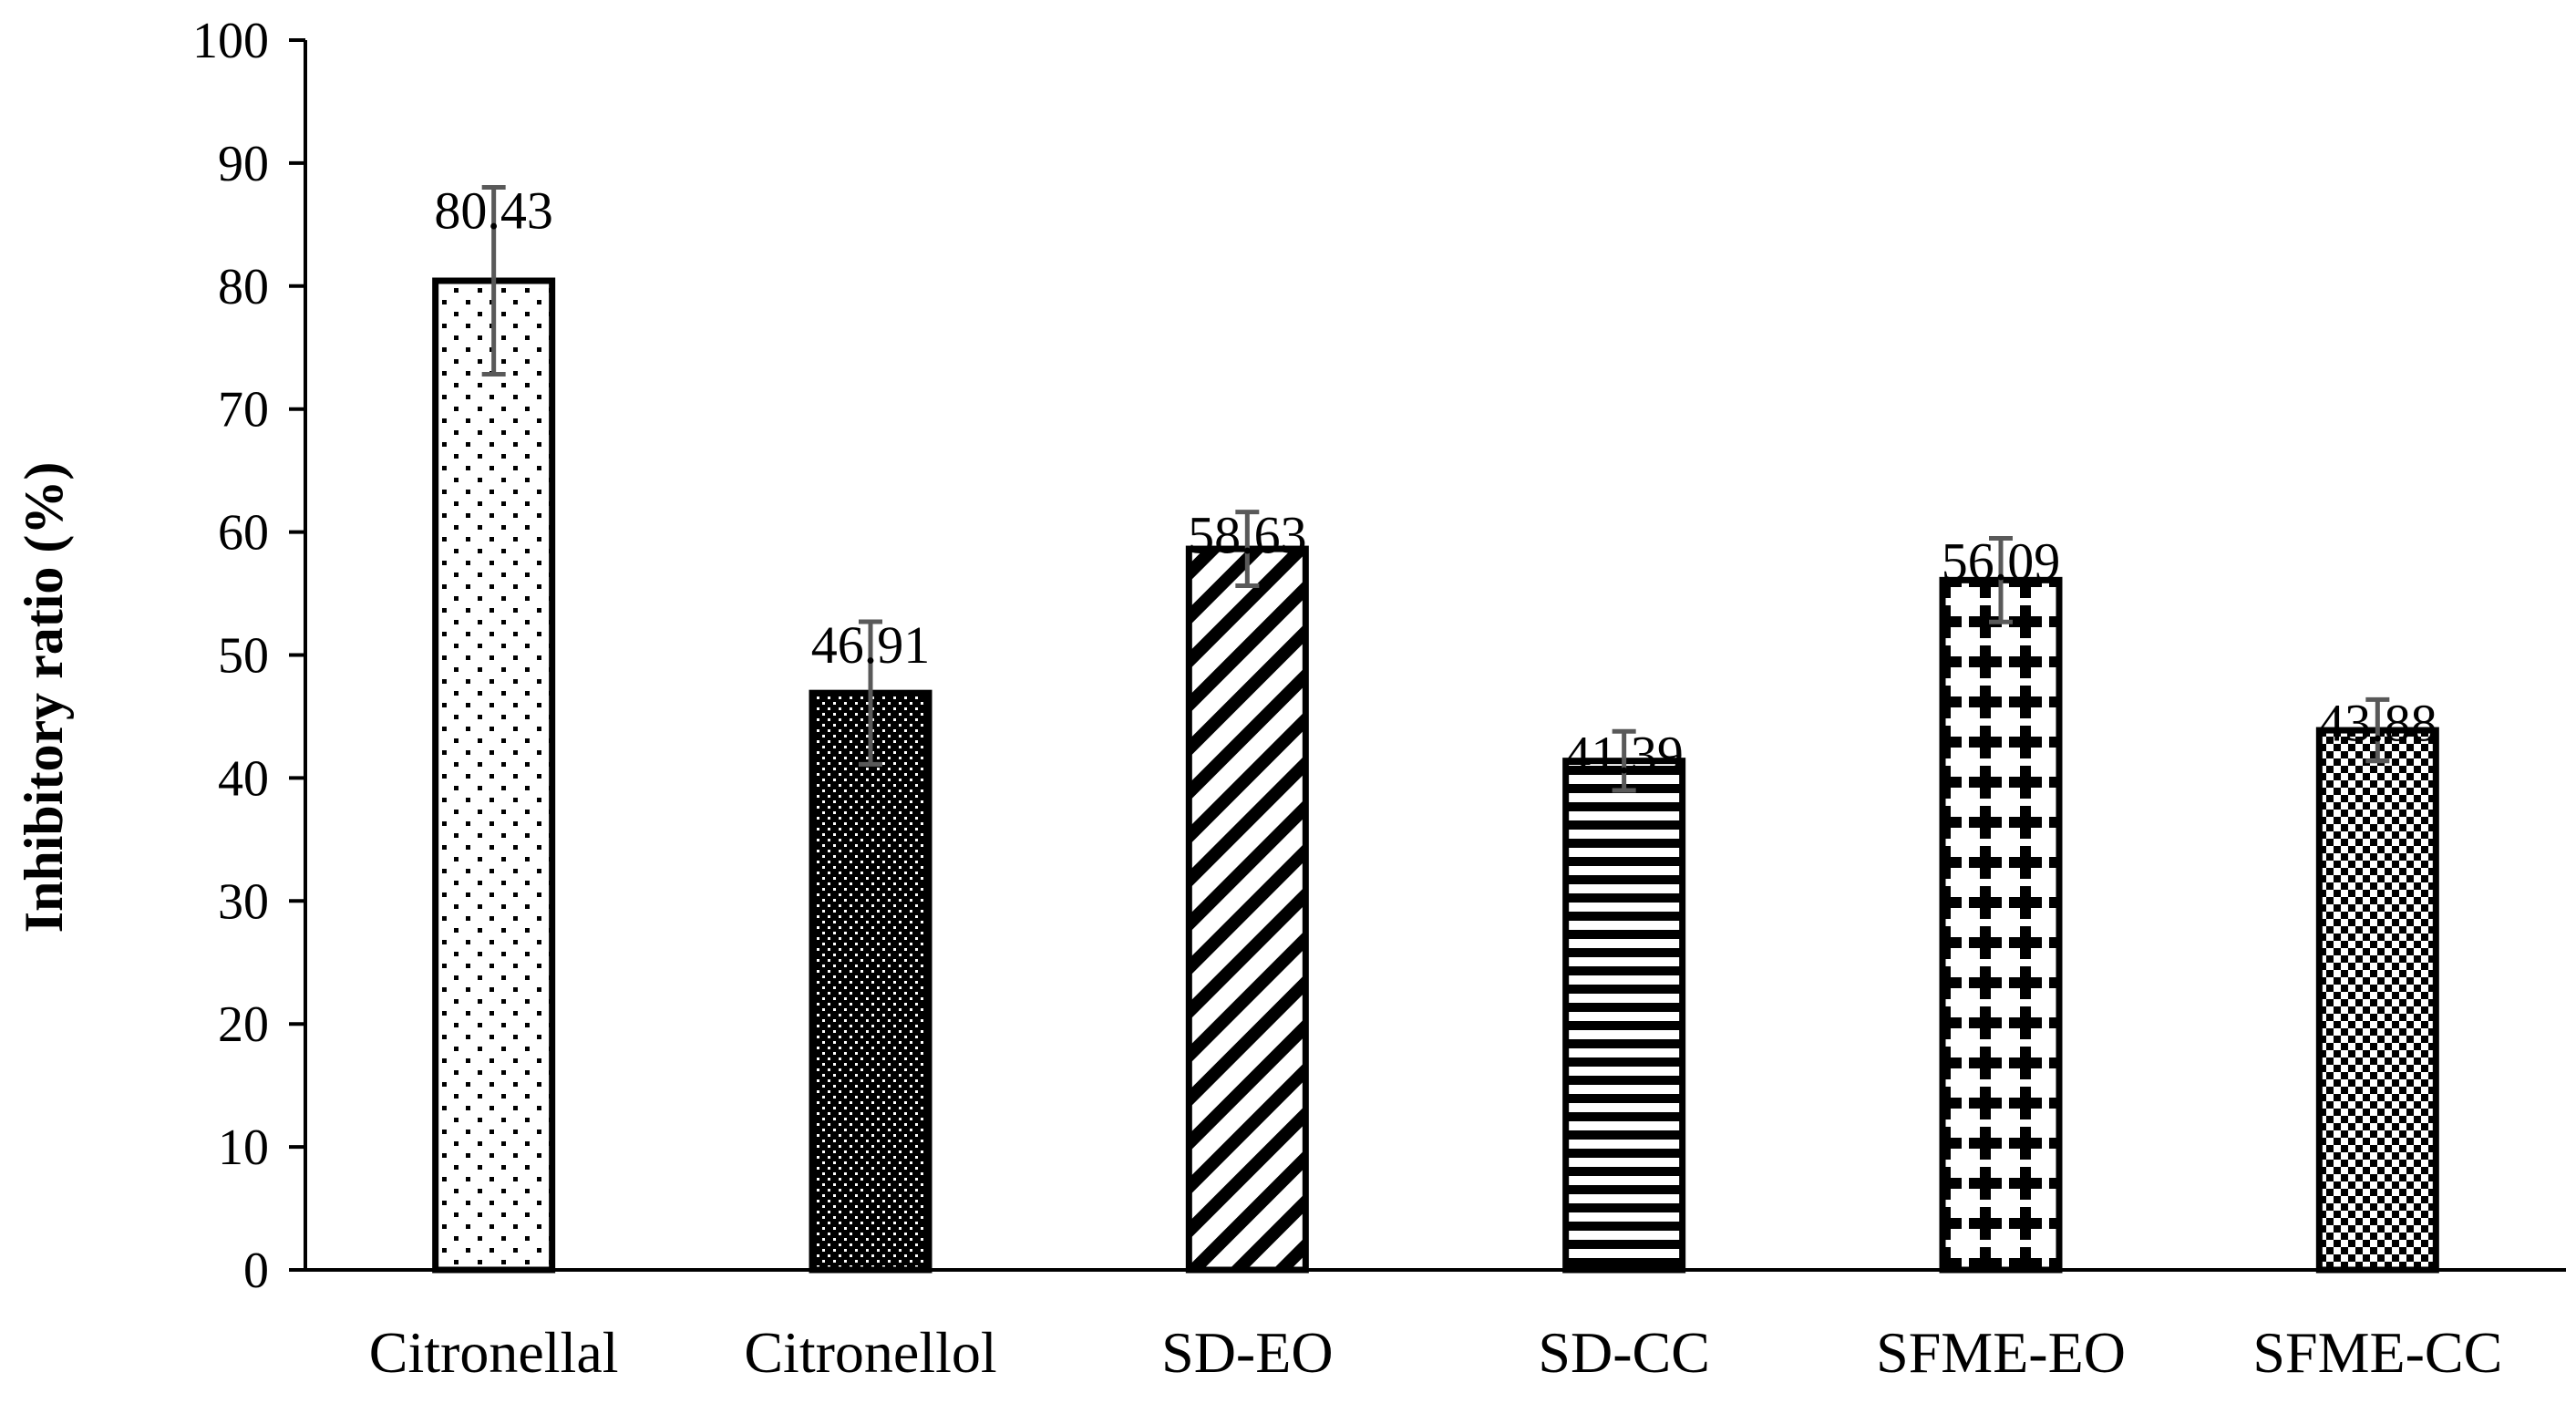 Image resolution: width=2576 pixels, height=1403 pixels. I want to click on data-label-sfme-cc: 43.88, so click(2377, 722).